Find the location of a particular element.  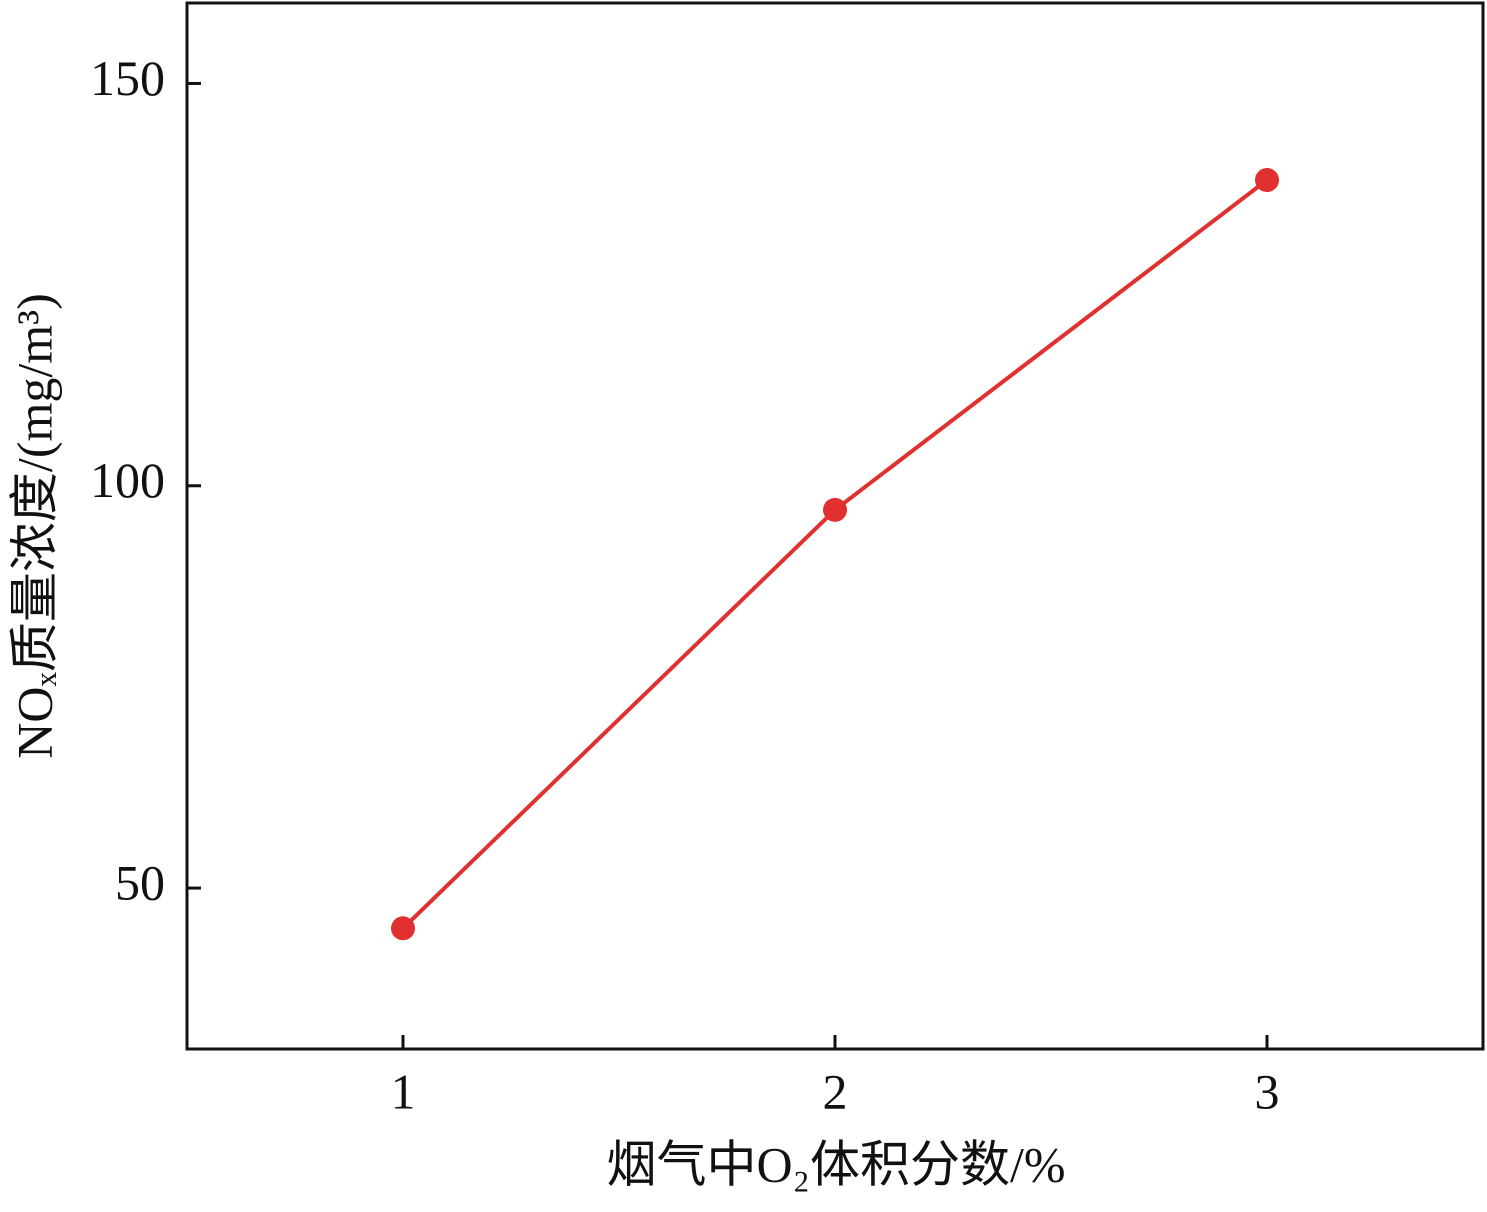

y-tick-label: 150 is located at coordinates (127, 78).